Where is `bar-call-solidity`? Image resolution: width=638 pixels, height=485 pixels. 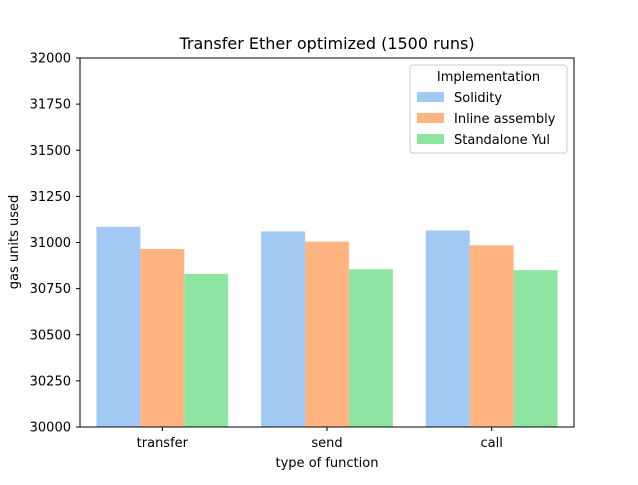 bar-call-solidity is located at coordinates (447, 328).